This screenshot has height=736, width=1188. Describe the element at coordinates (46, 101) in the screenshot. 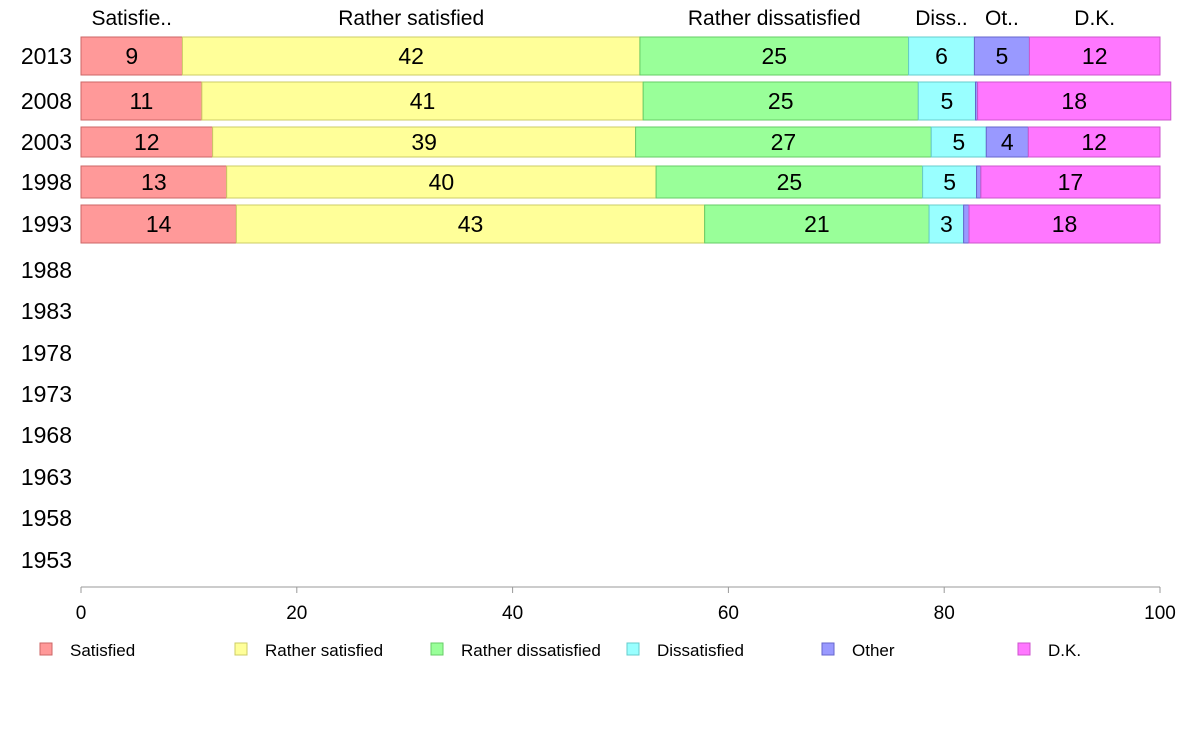

I see `year-label-2008: 2008` at that location.